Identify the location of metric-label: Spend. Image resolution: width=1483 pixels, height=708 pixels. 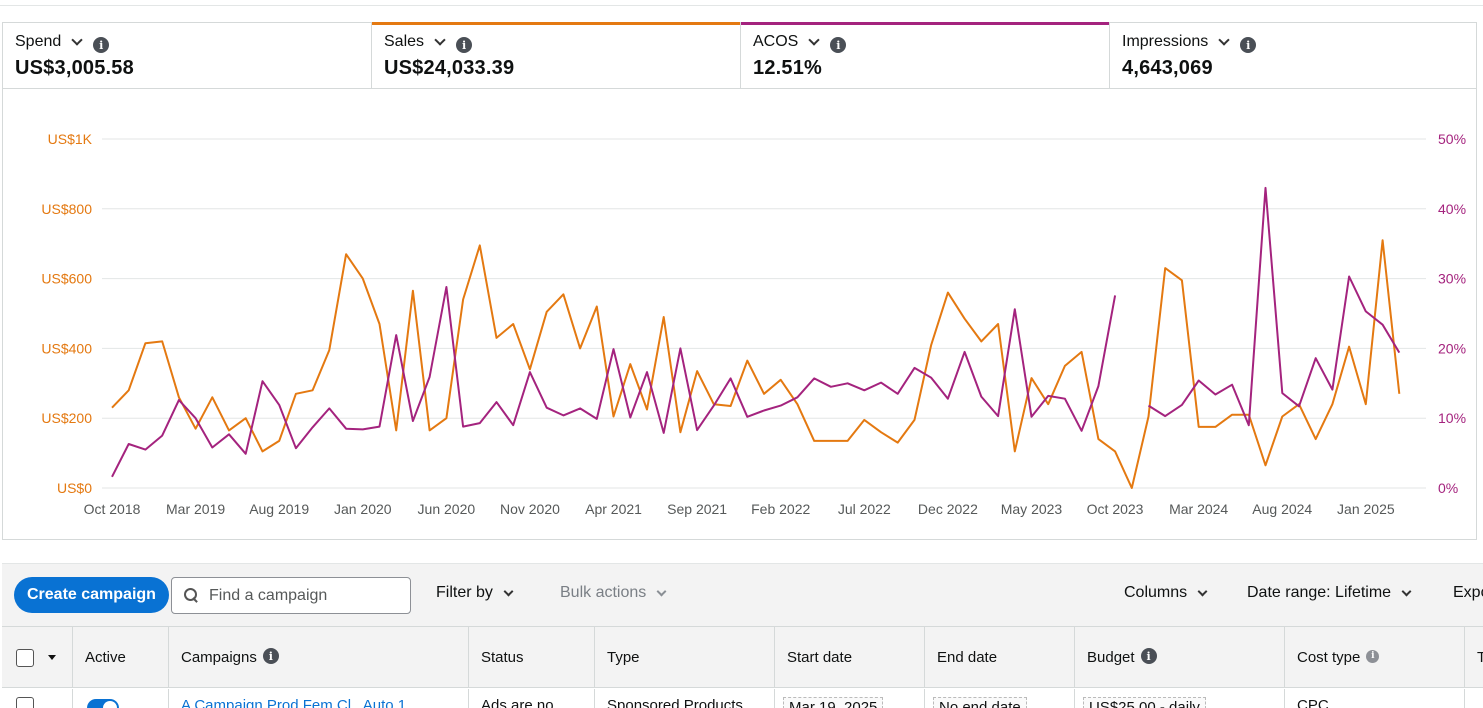
(38, 41).